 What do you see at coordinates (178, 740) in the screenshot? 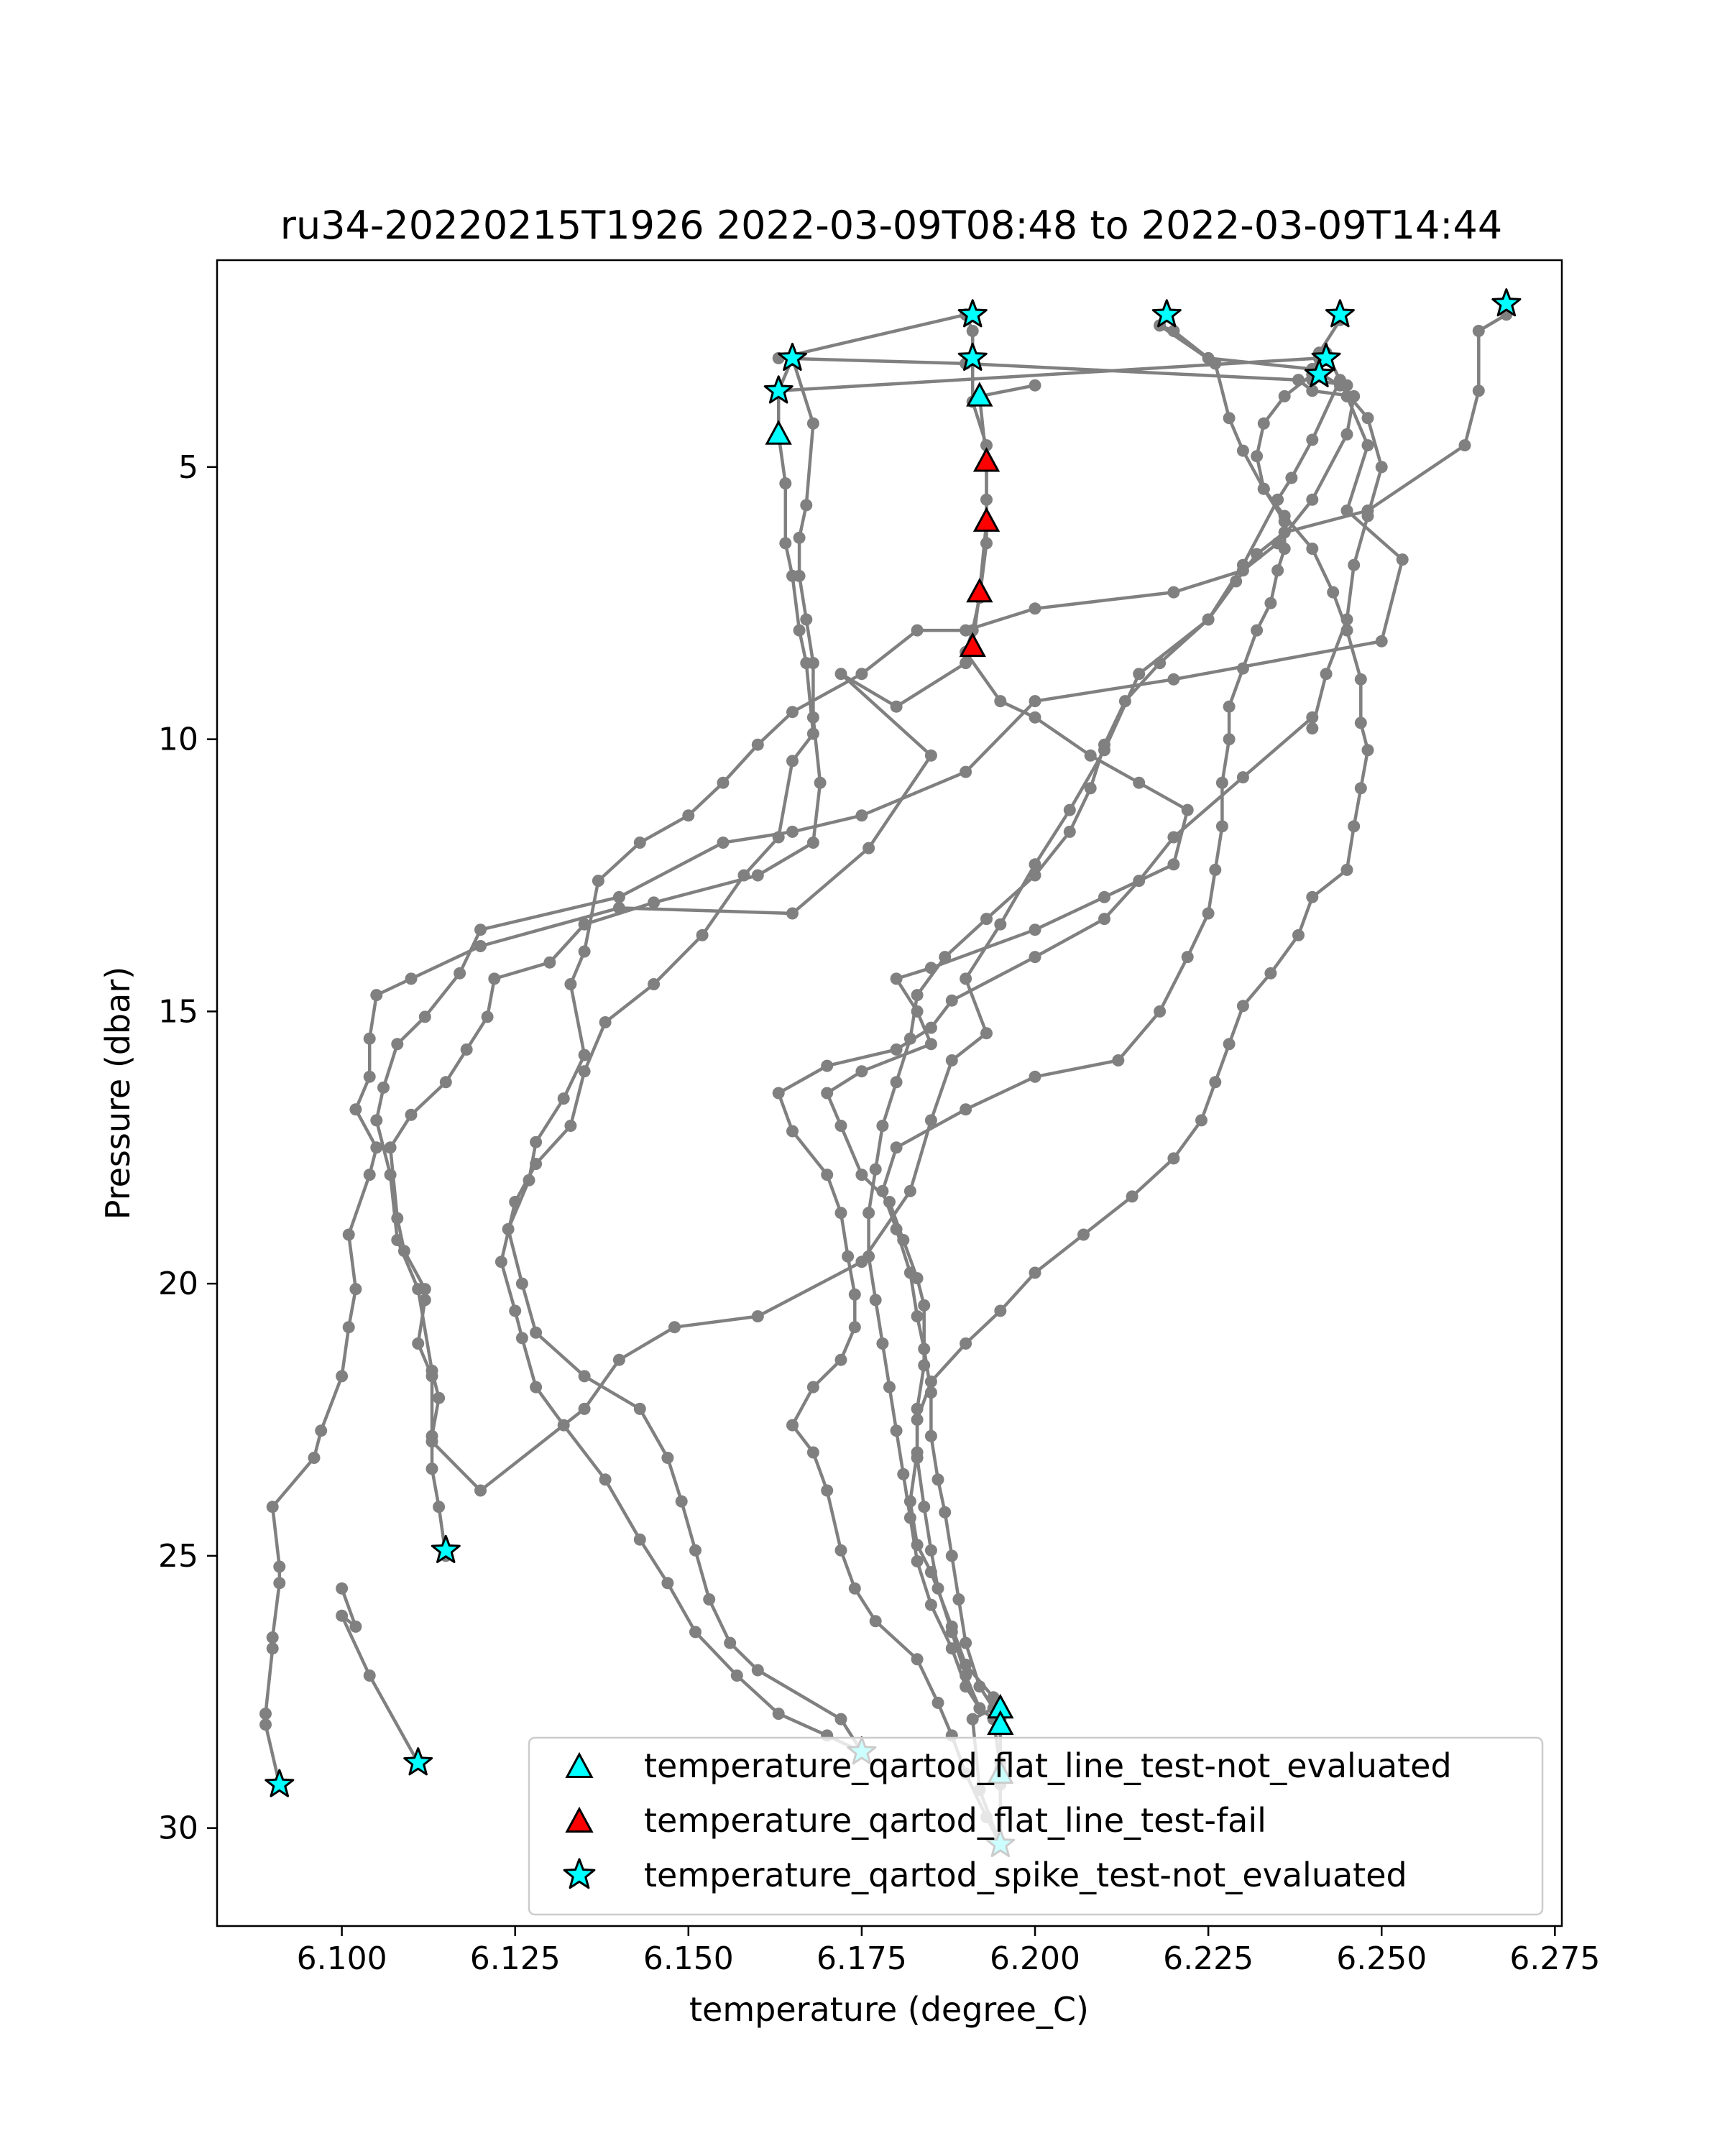
I see `y-tick-label: 10` at bounding box center [178, 740].